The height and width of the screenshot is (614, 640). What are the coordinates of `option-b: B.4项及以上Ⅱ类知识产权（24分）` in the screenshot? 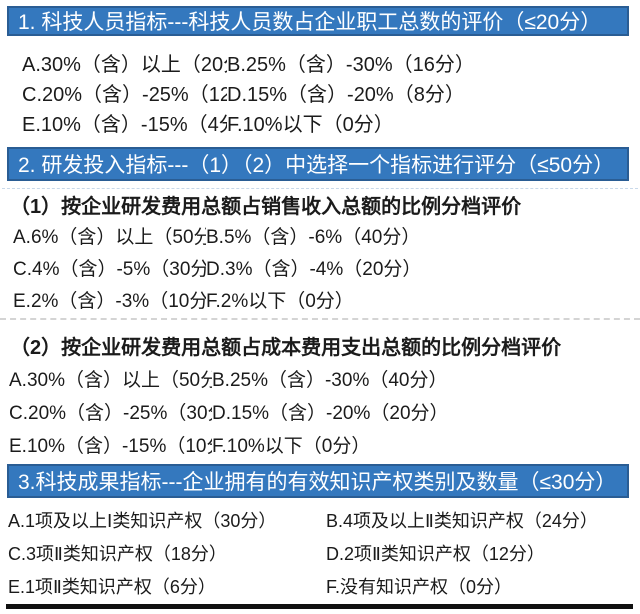 It's located at (462, 521).